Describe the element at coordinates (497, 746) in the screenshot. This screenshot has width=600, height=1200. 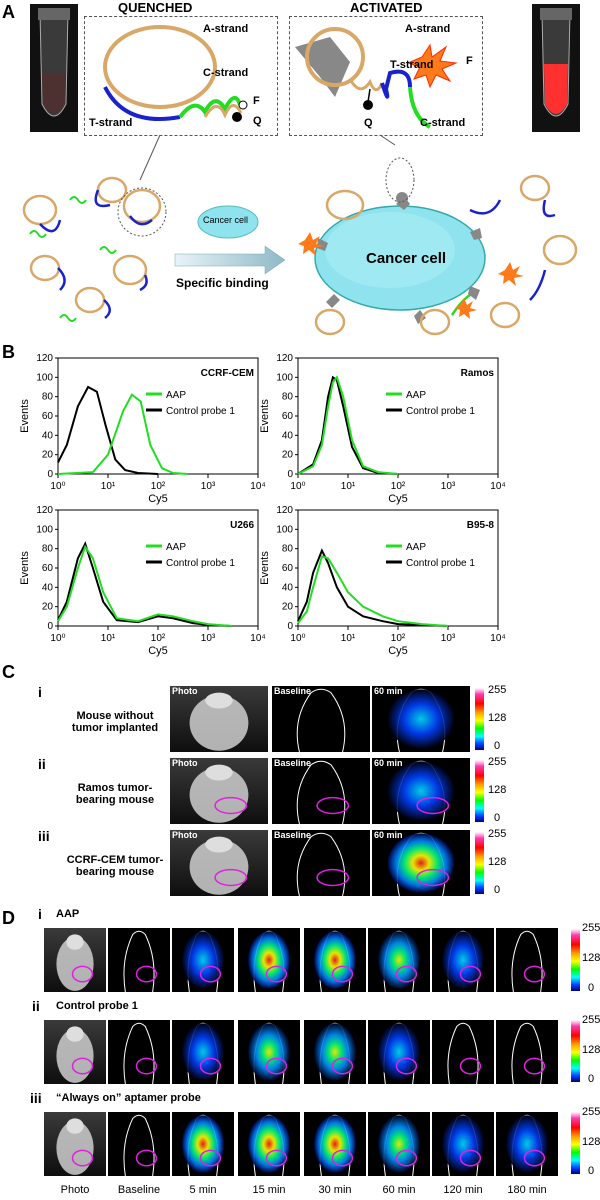
I see `panel-c-cb-min-i: 0` at that location.